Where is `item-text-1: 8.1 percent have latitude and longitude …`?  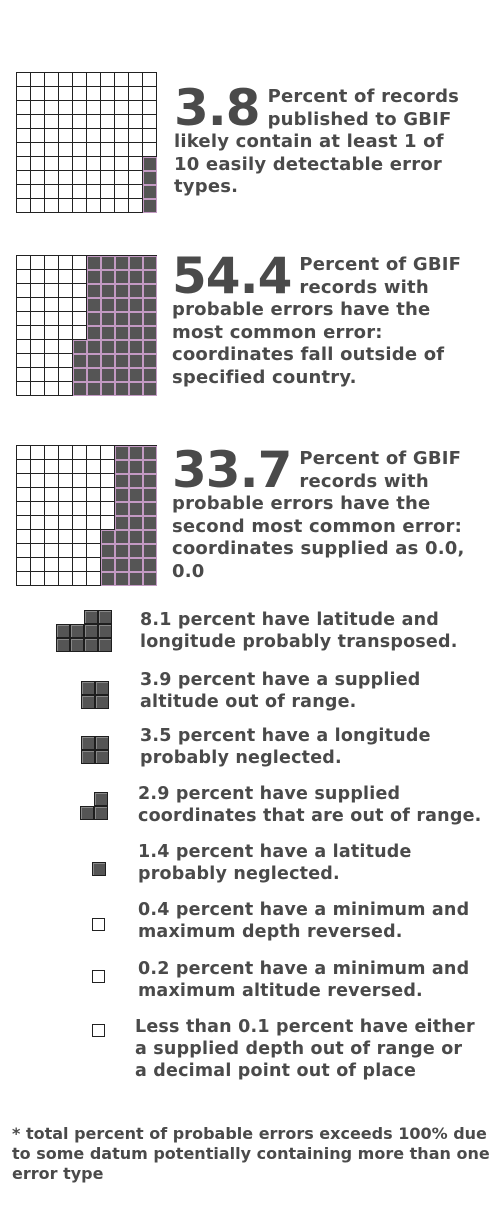 item-text-1: 8.1 percent have latitude and longitude … is located at coordinates (299, 631).